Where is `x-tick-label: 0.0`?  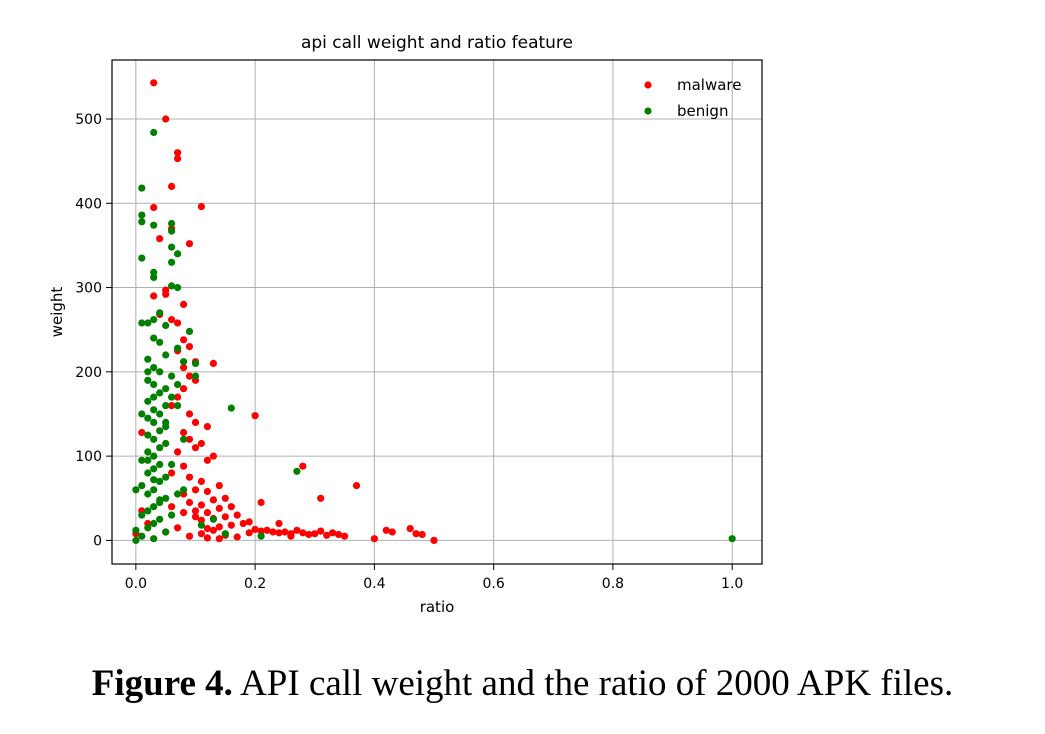 x-tick-label: 0.0 is located at coordinates (136, 584).